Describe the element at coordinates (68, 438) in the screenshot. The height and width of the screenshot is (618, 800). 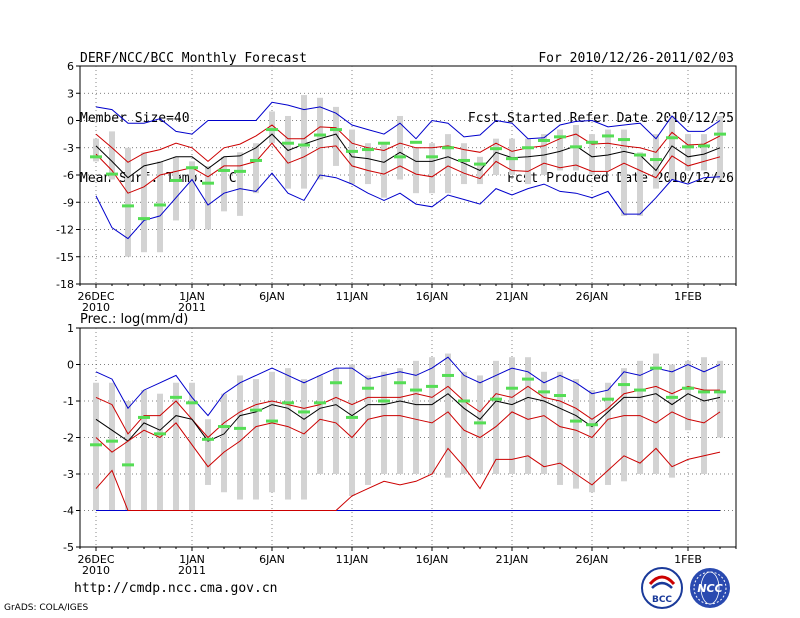
I see `panel2-ytick-label: -2` at that location.